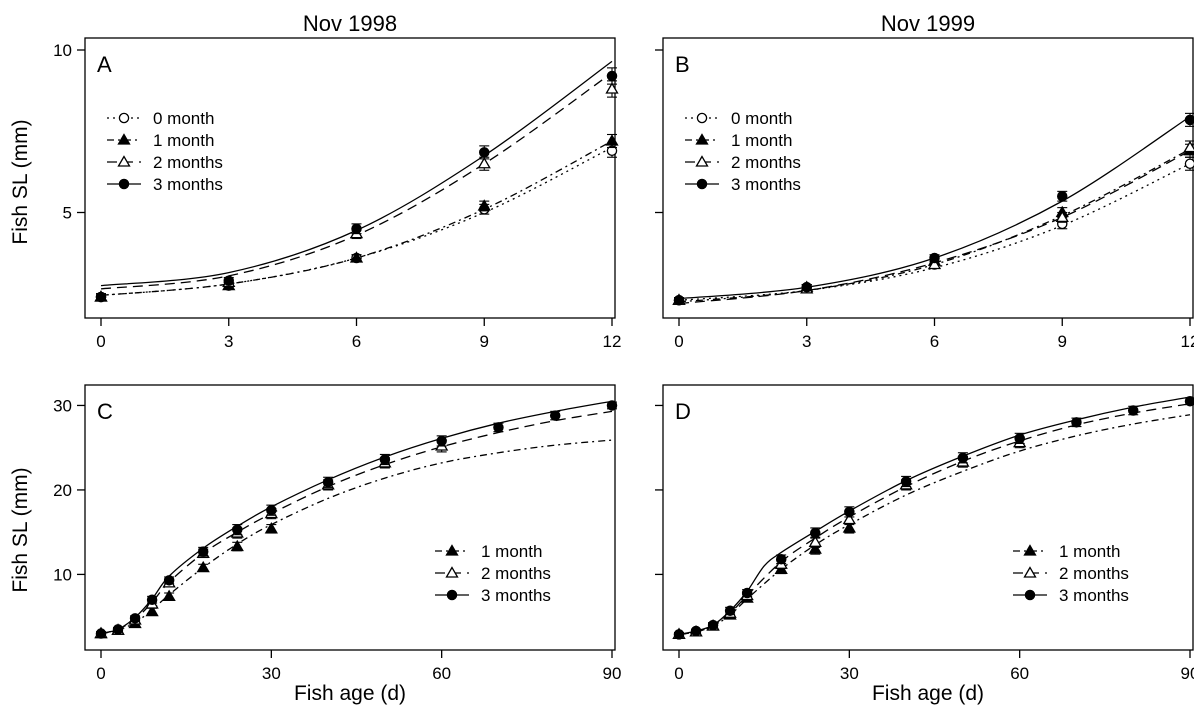 This screenshot has height=713, width=1194. What do you see at coordinates (1187, 341) in the screenshot?
I see `x-tick-label: 12` at bounding box center [1187, 341].